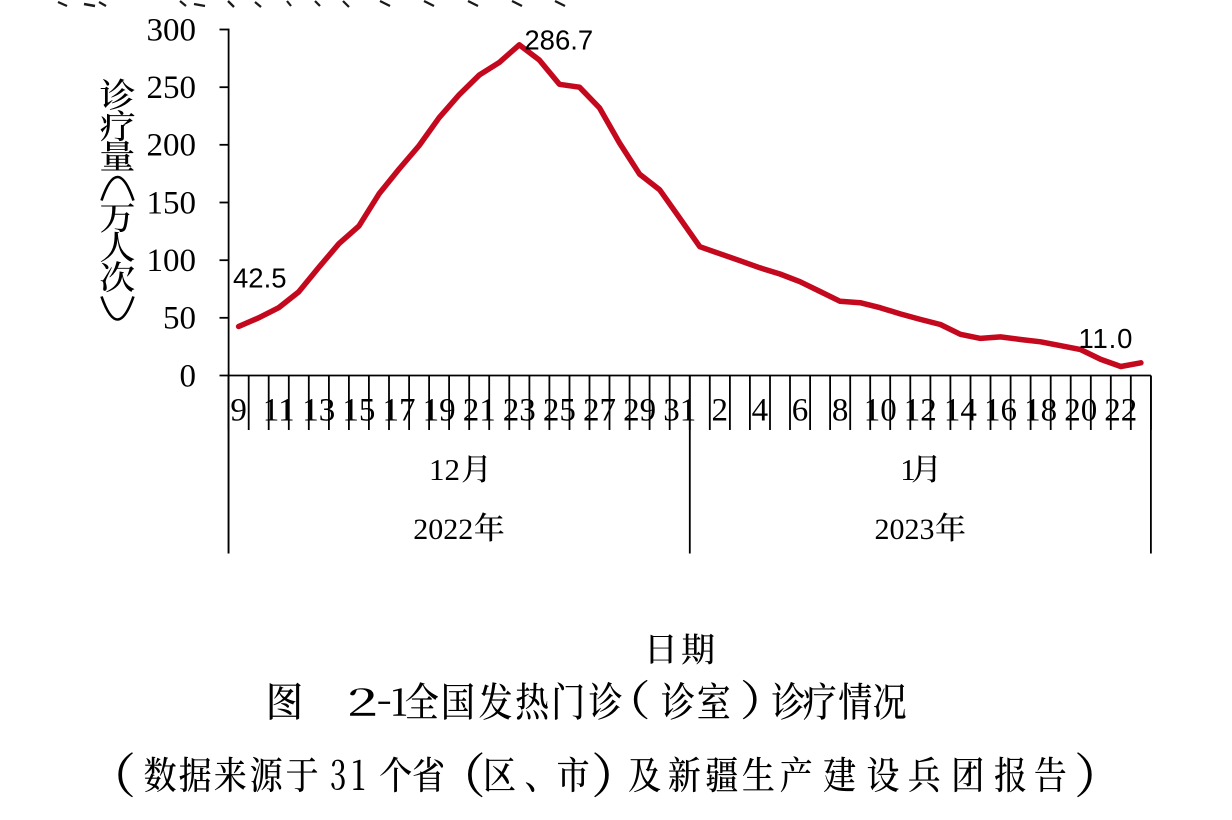  I want to click on svg-text: 15, so click(358, 411).